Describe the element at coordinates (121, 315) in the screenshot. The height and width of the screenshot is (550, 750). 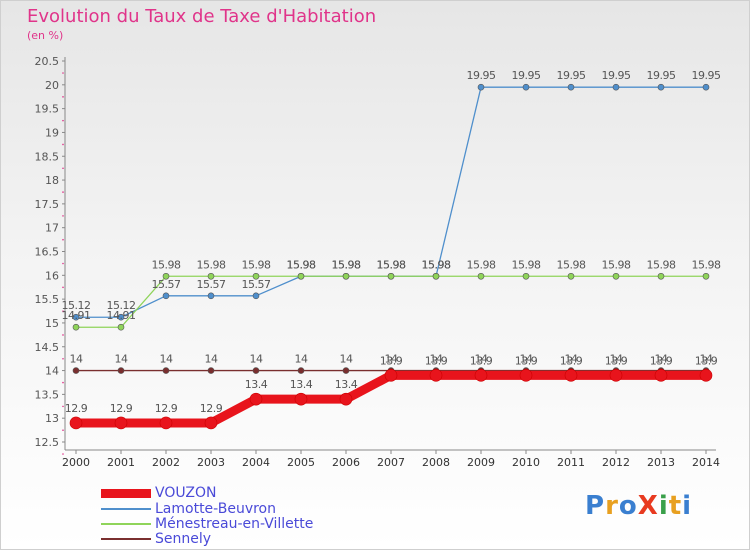
I see `data-label: 14.91` at that location.